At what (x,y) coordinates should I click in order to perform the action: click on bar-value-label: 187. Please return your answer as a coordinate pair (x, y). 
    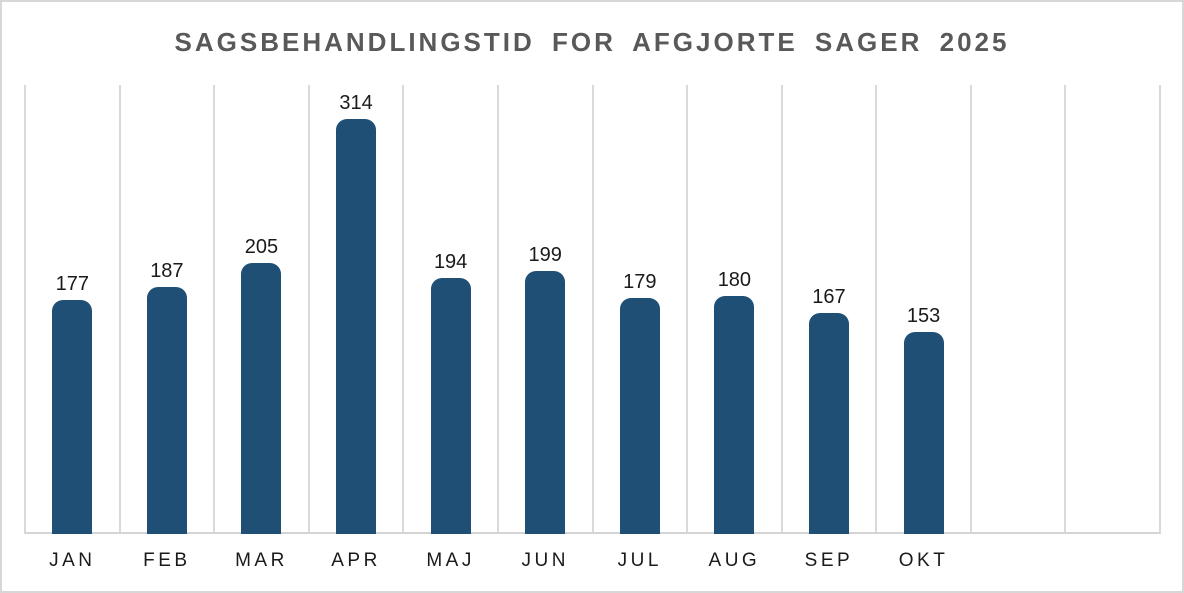
    Looking at the image, I should click on (167, 271).